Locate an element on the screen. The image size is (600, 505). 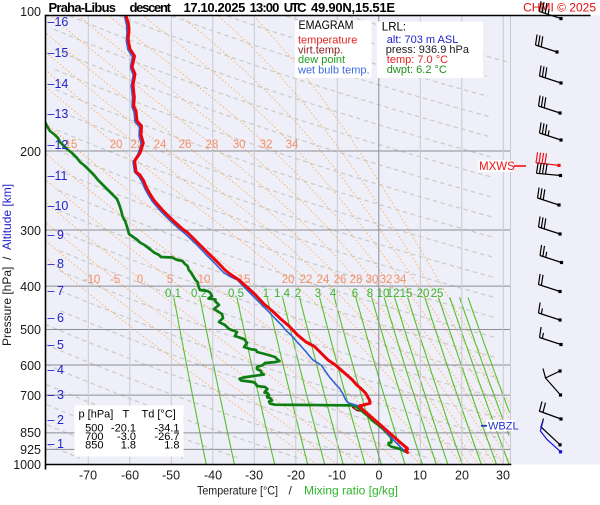
svg-text: -30 is located at coordinates (254, 476).